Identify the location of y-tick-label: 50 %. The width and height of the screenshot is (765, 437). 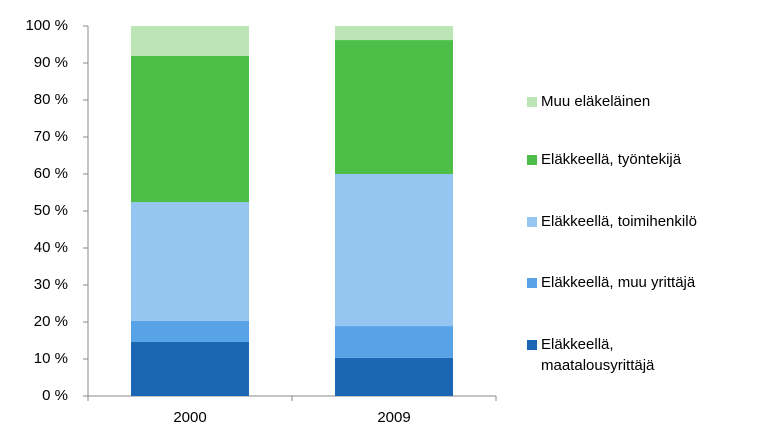
(51, 210).